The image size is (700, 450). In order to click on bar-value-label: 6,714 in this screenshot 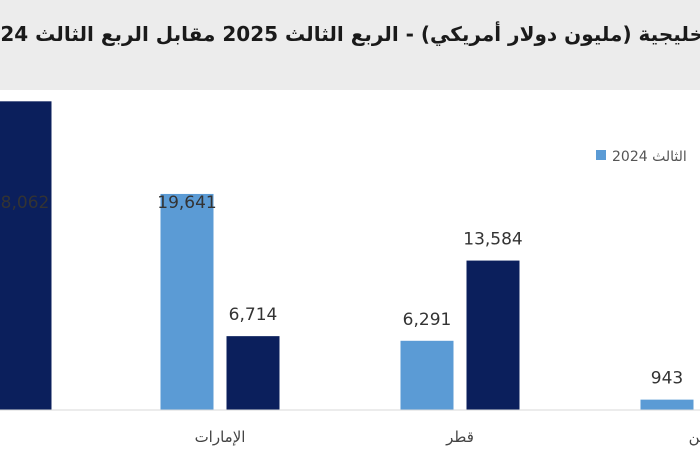, I will do `click(253, 315)`.